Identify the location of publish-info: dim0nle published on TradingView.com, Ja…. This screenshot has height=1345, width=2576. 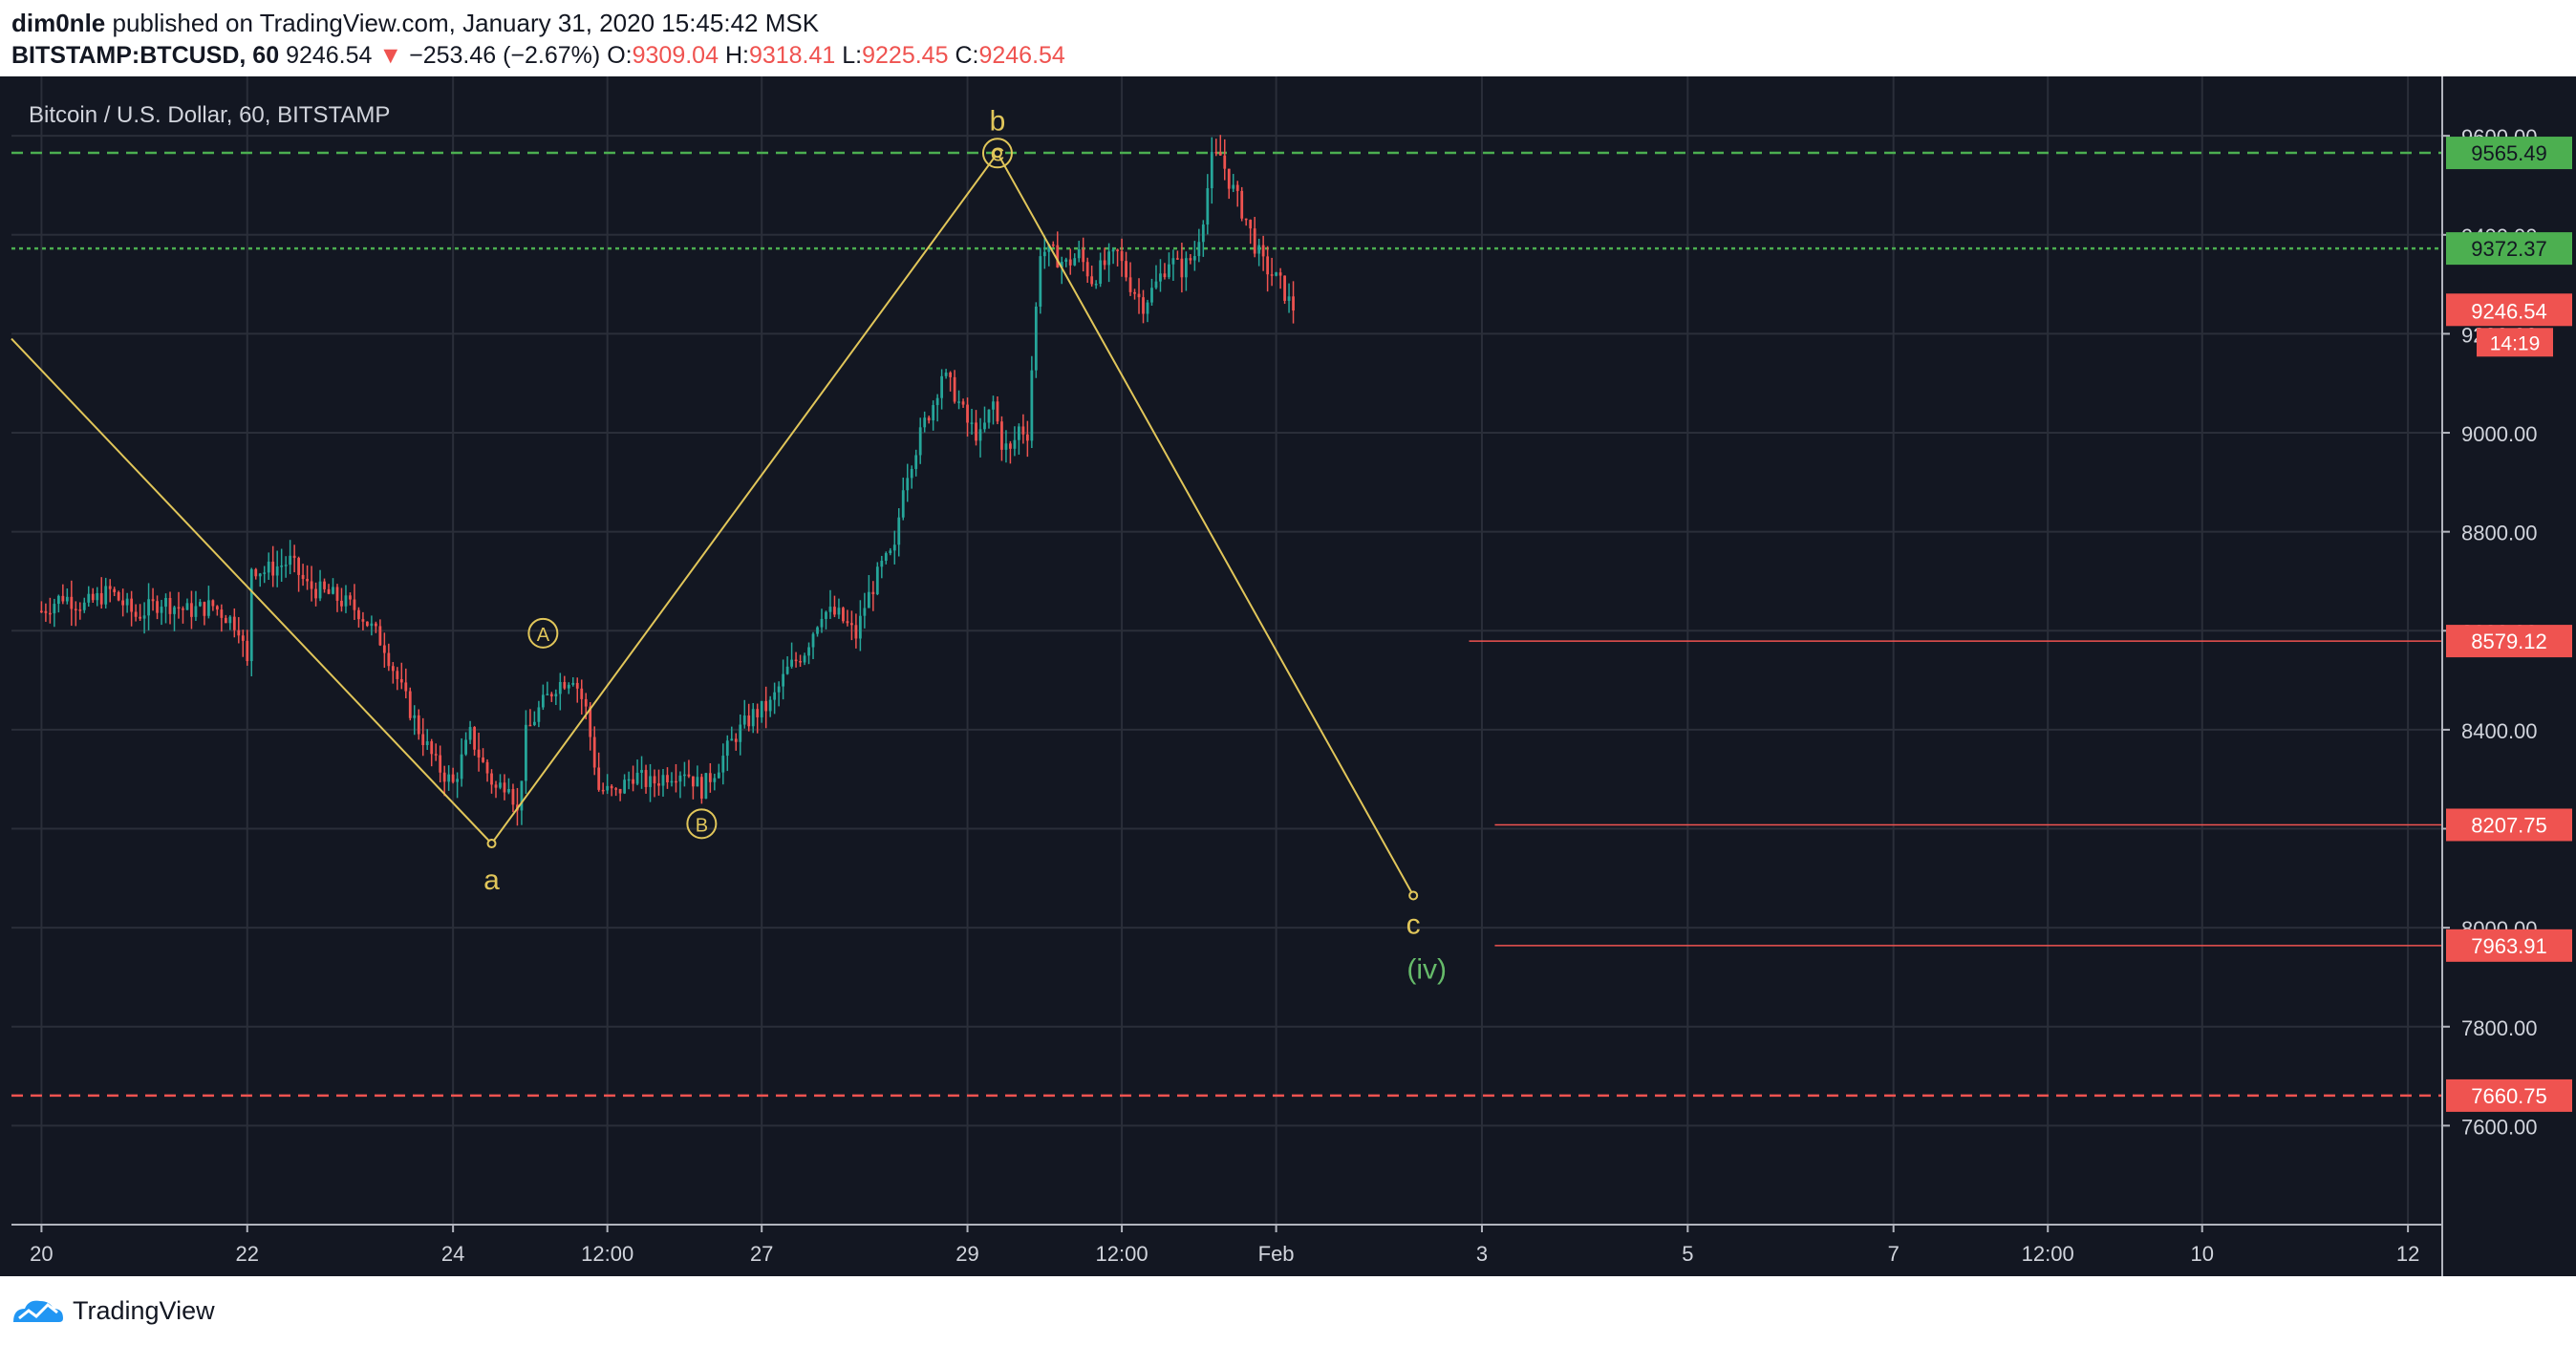
(415, 23).